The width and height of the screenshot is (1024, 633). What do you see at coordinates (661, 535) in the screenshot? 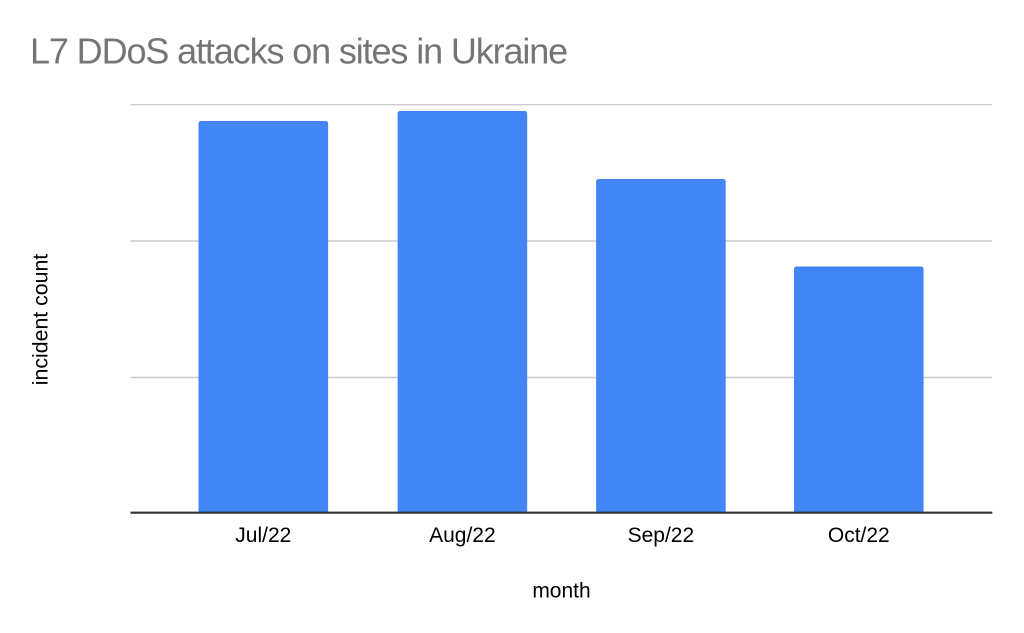
I see `svg-text: Sep/22` at bounding box center [661, 535].